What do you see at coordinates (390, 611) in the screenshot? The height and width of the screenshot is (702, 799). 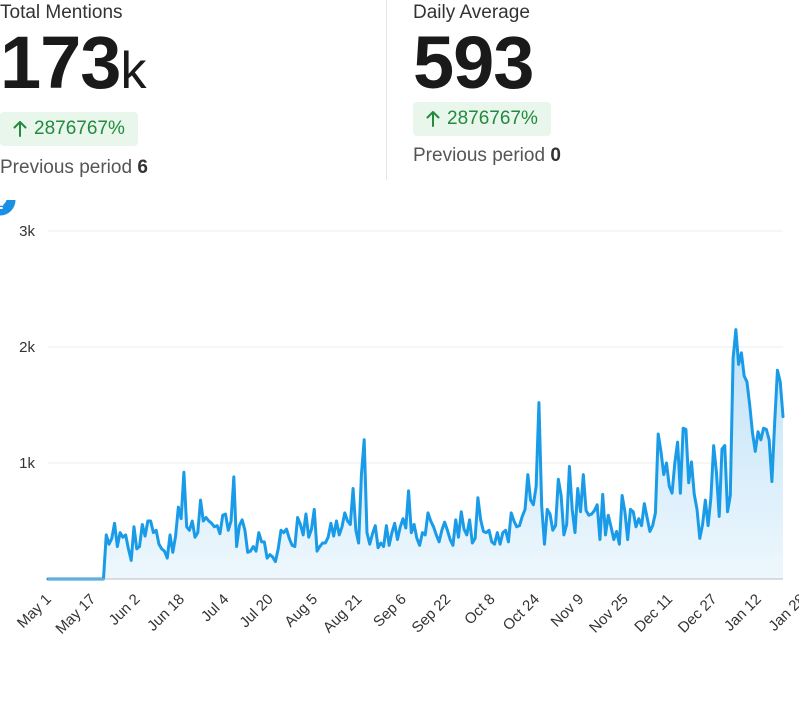 I see `x-tick-label: Sep 6` at bounding box center [390, 611].